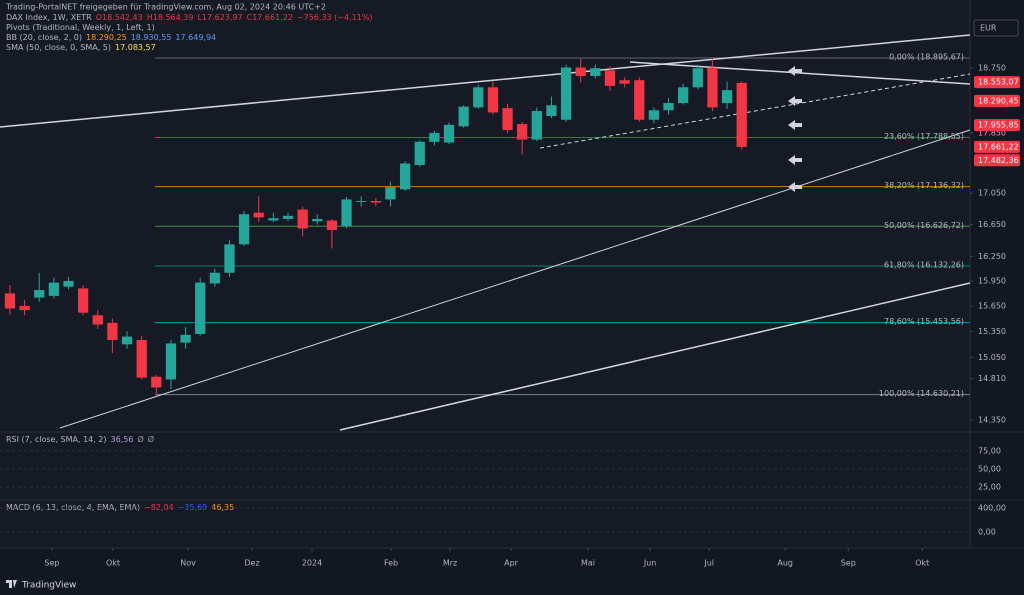 This screenshot has width=1024, height=595. I want to click on currency-box, so click(996, 28).